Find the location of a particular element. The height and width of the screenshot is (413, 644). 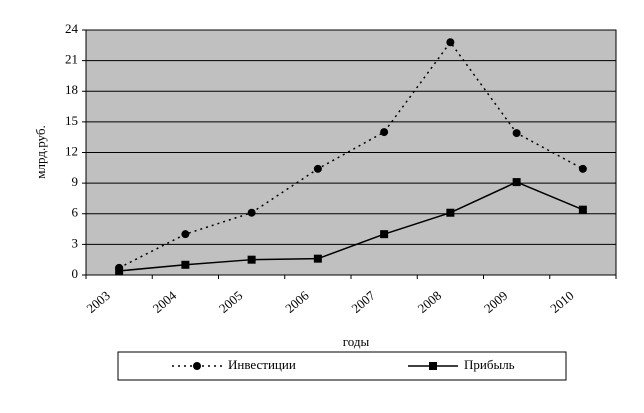

y-tick-label: 6 is located at coordinates (75, 212).